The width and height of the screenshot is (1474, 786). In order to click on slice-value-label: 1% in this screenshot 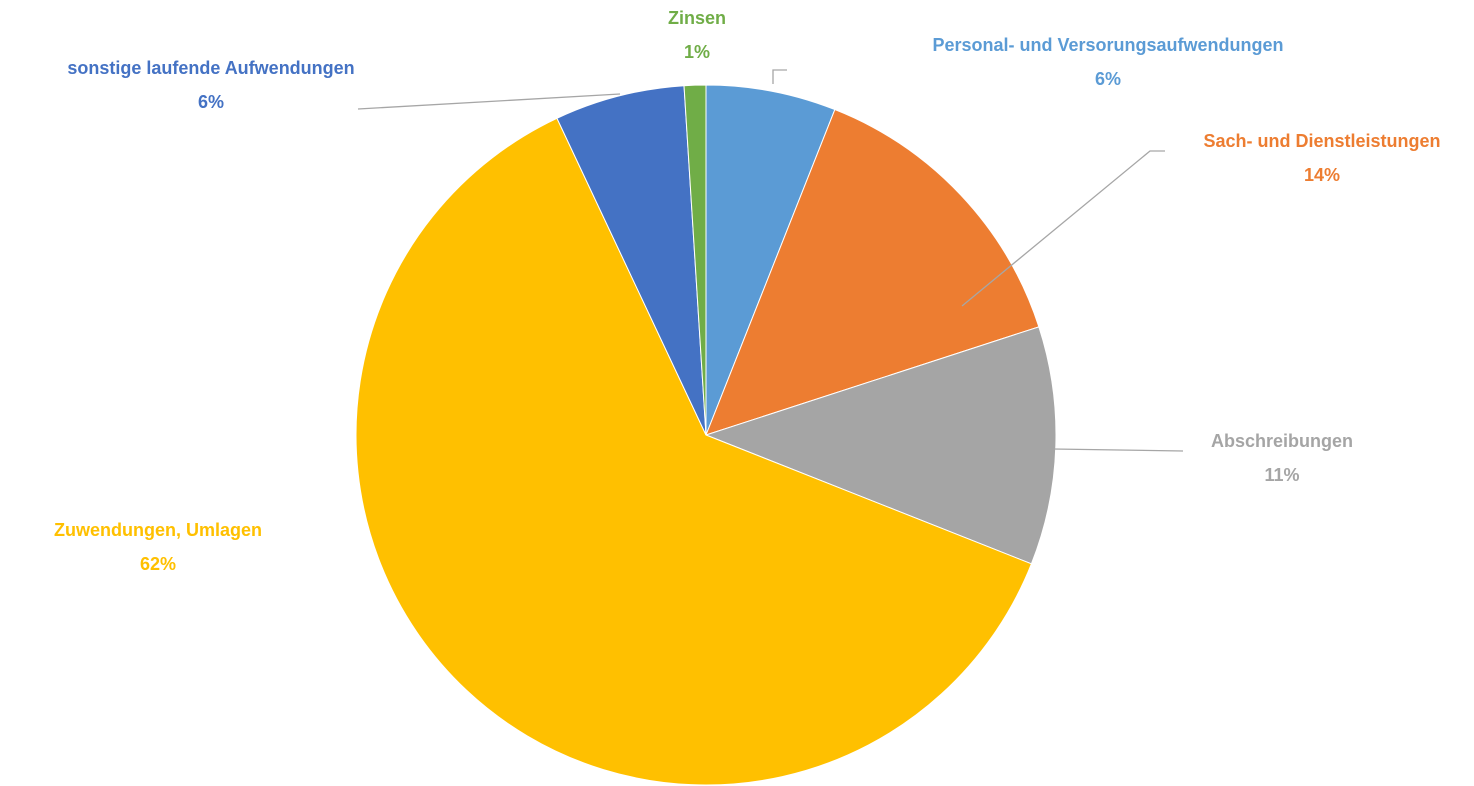, I will do `click(697, 52)`.